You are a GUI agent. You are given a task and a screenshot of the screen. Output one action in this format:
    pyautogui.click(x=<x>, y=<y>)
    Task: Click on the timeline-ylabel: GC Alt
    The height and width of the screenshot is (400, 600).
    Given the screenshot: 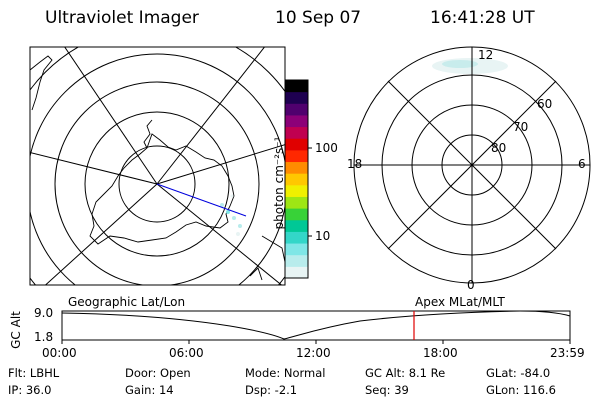 What is the action you would take?
    pyautogui.click(x=16, y=330)
    